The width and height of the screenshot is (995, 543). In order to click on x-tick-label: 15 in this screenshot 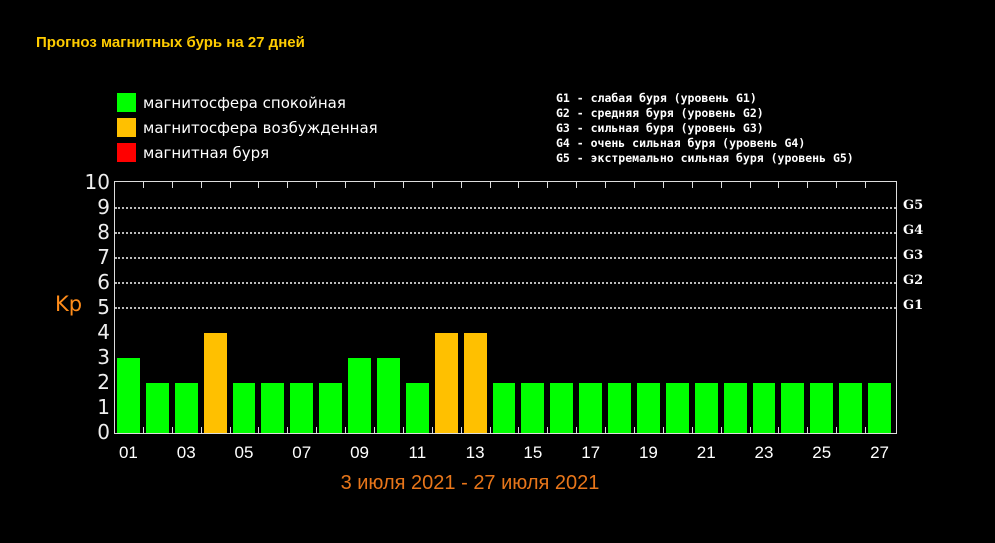, I will do `click(533, 452)`.